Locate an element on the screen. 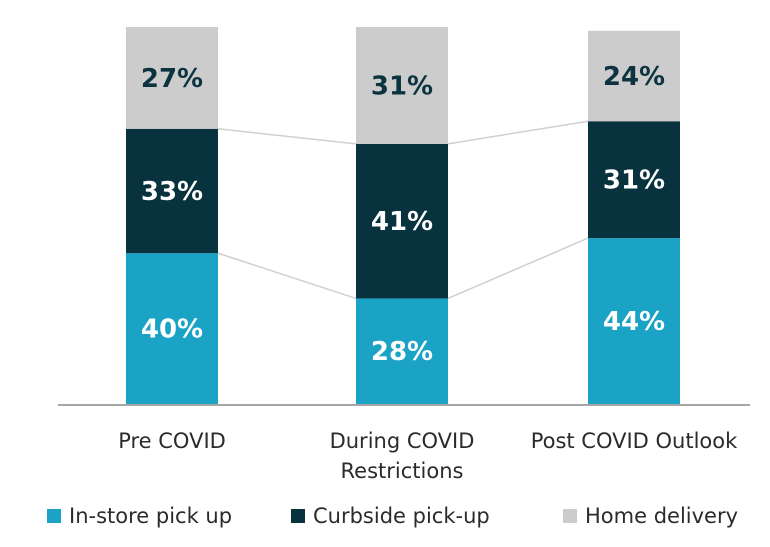 This screenshot has height=547, width=770. data-label: 24% is located at coordinates (634, 77).